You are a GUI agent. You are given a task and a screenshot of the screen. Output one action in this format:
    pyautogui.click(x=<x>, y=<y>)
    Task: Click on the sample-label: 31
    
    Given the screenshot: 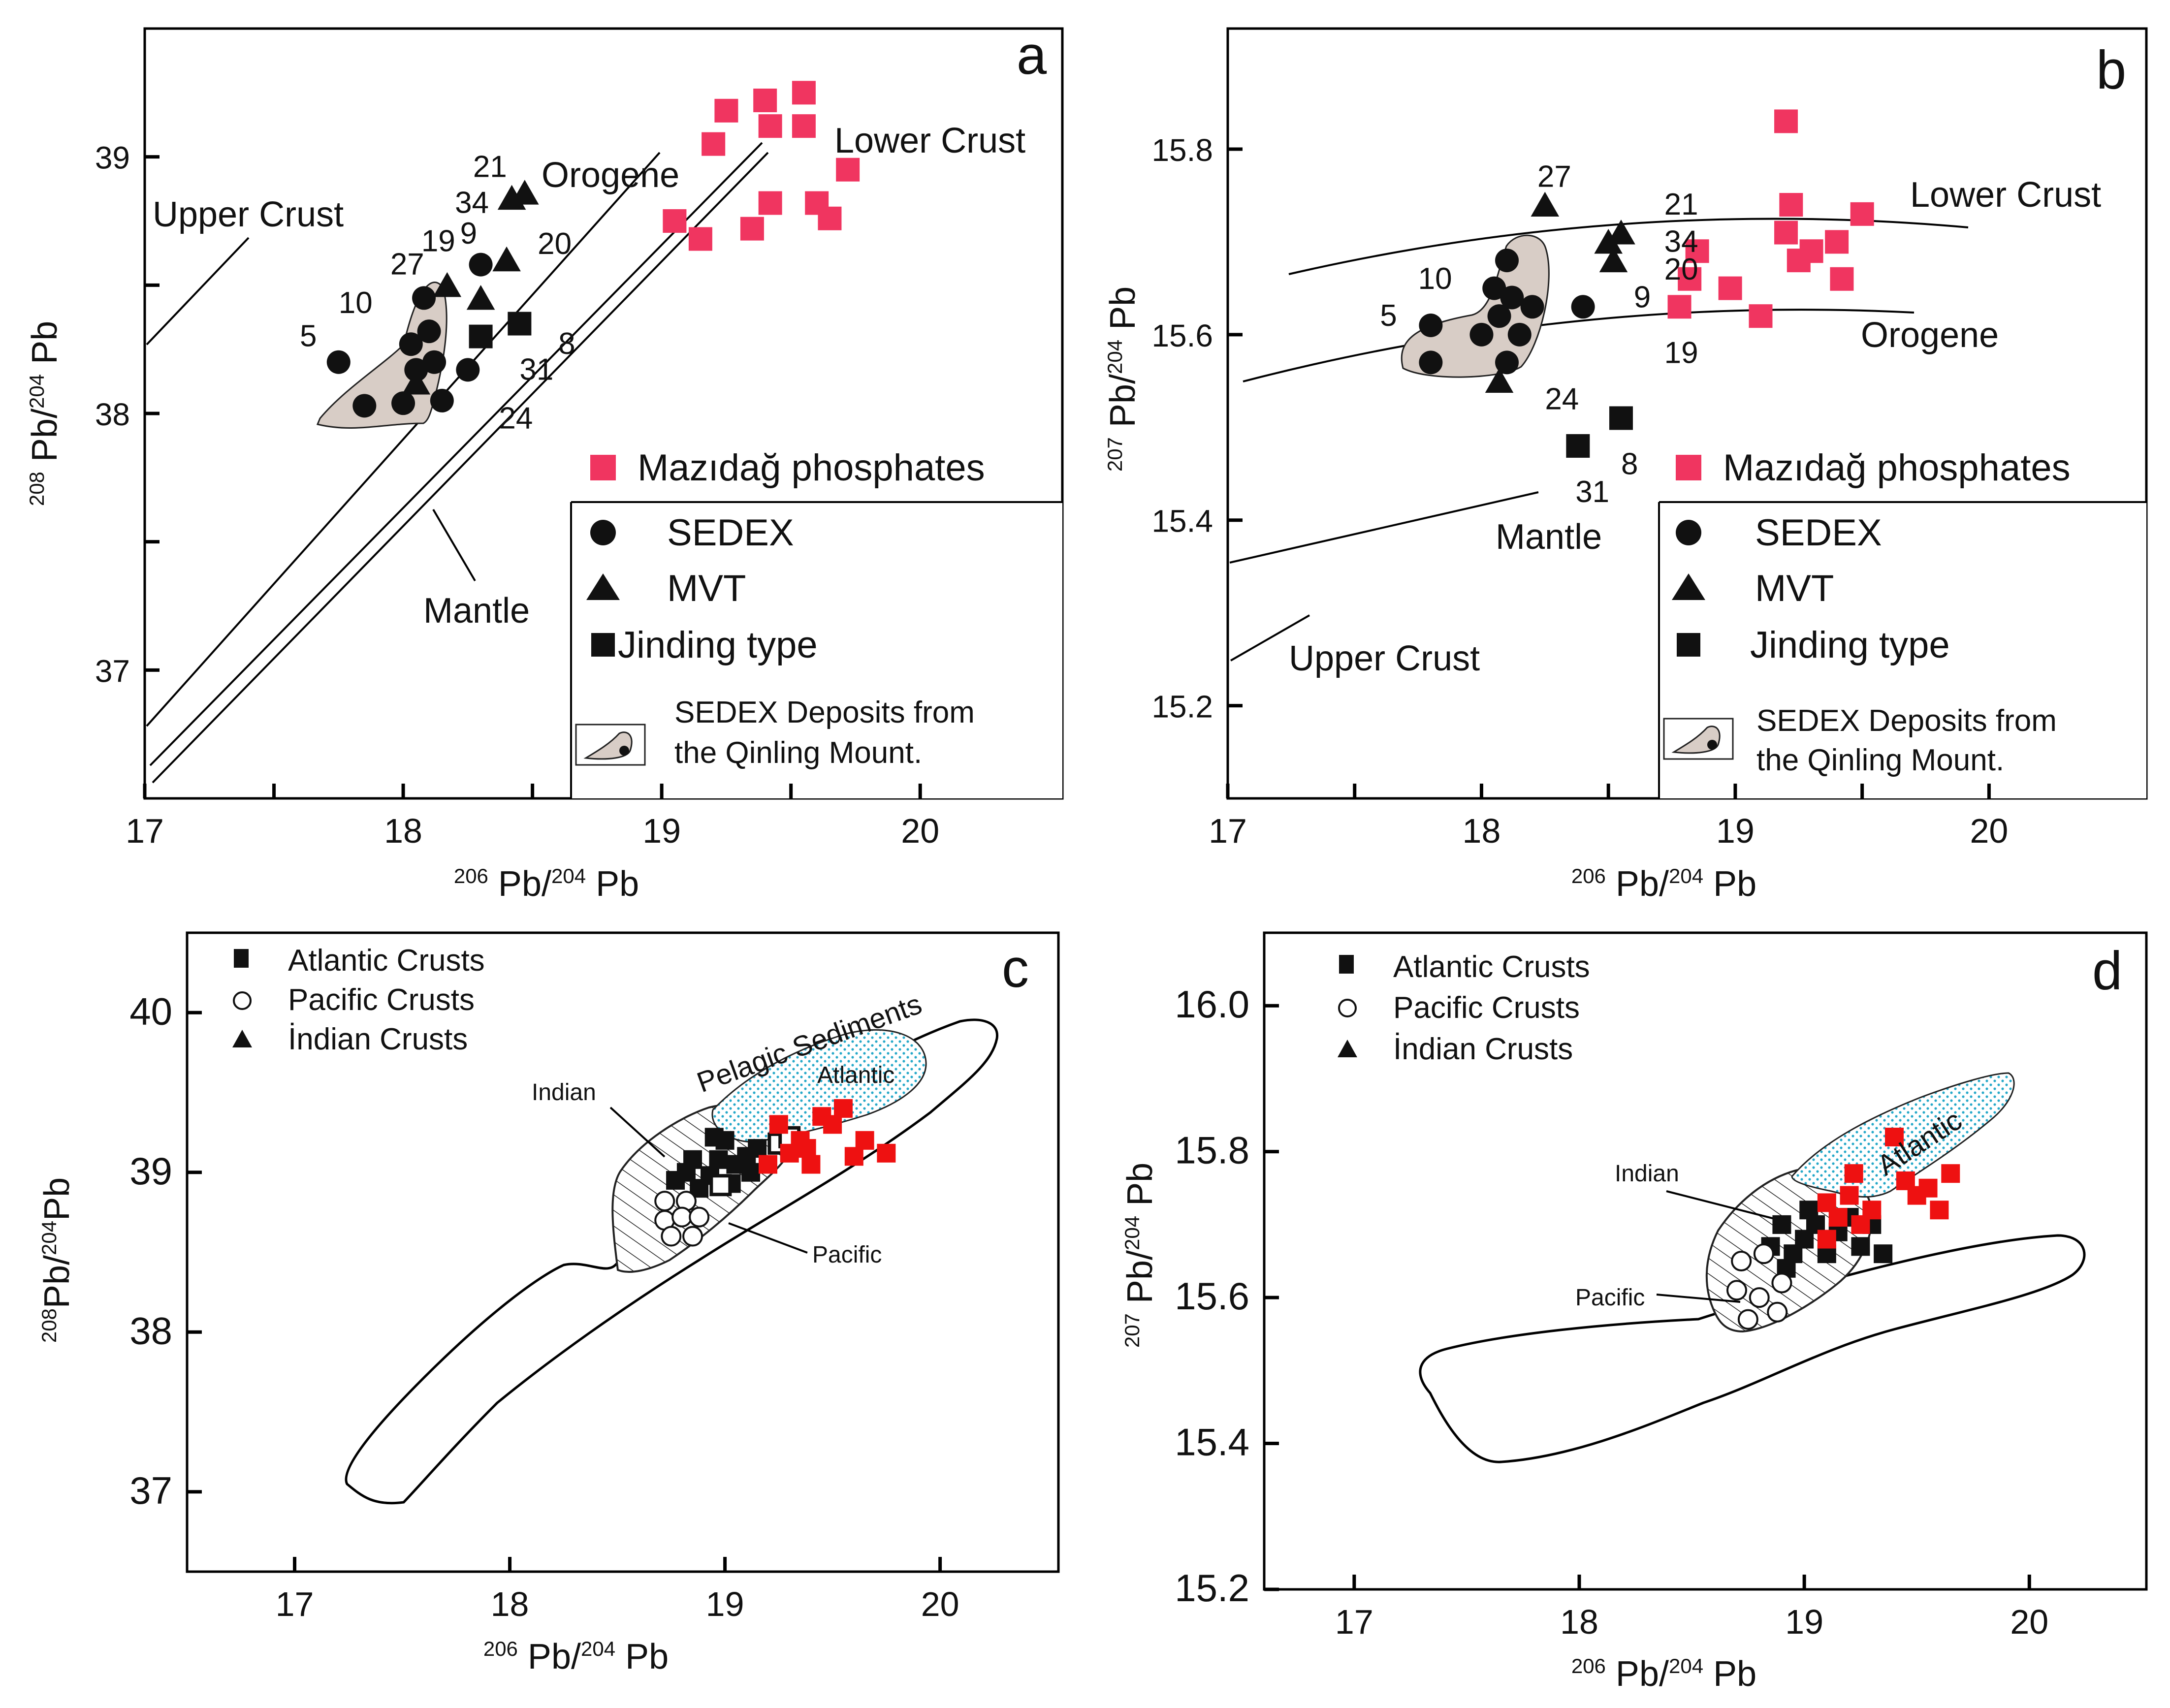 What is the action you would take?
    pyautogui.click(x=536, y=369)
    